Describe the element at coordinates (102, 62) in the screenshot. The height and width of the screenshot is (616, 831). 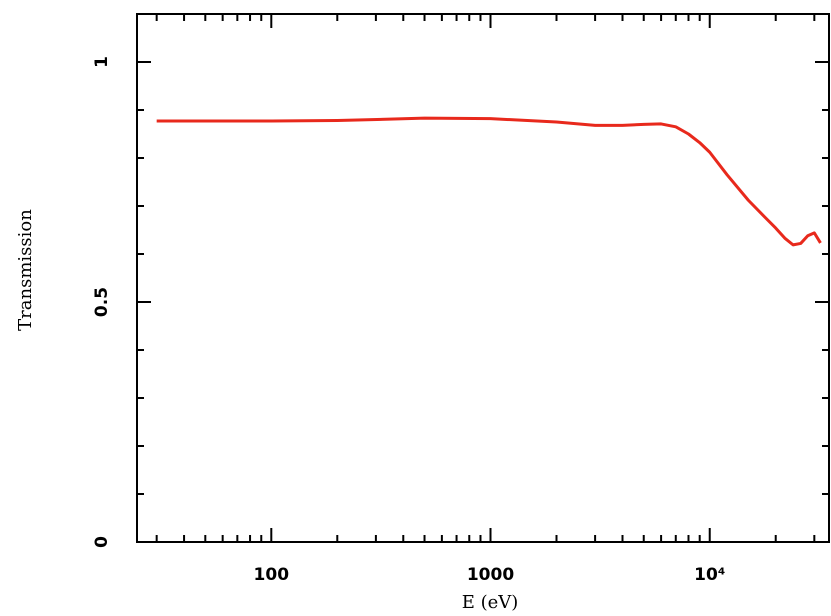
I see `y-tick-label: 1` at that location.